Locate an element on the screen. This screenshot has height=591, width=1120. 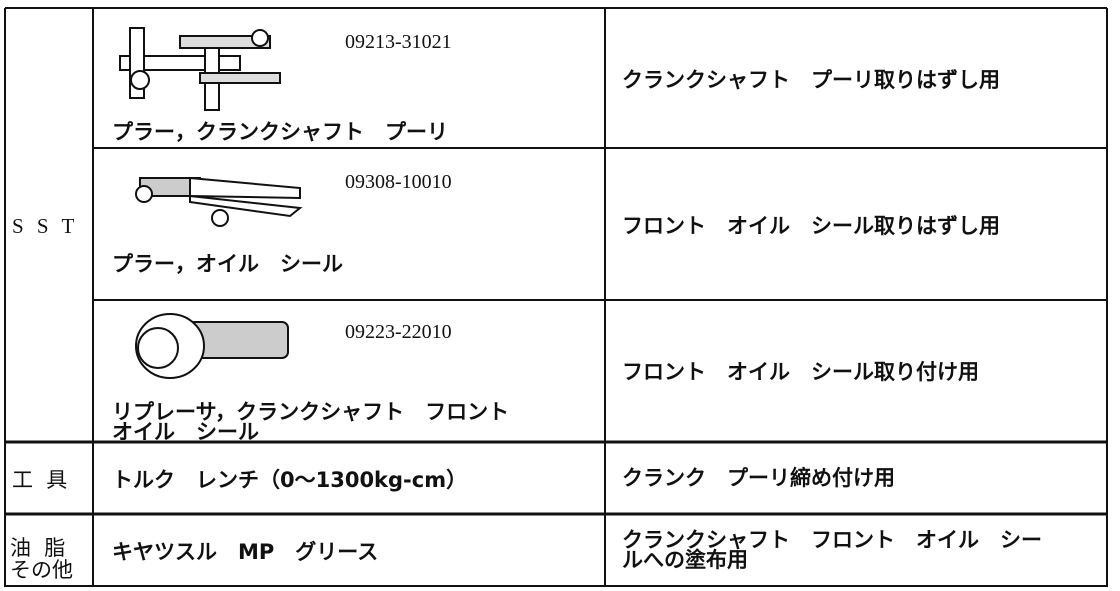
category-label: その他 is located at coordinates (41, 570).